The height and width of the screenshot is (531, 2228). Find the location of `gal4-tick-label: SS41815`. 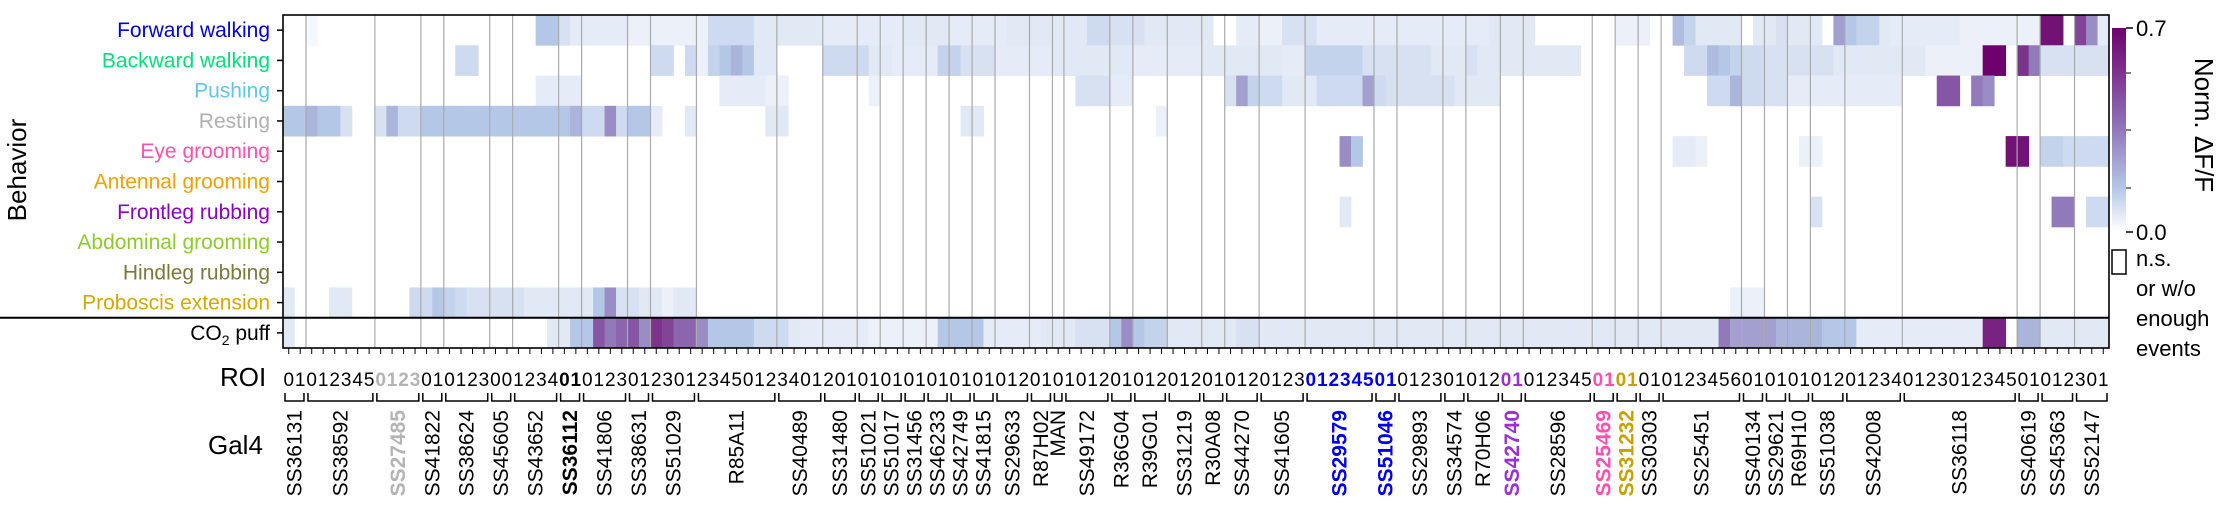

gal4-tick-label: SS41815 is located at coordinates (984, 453).